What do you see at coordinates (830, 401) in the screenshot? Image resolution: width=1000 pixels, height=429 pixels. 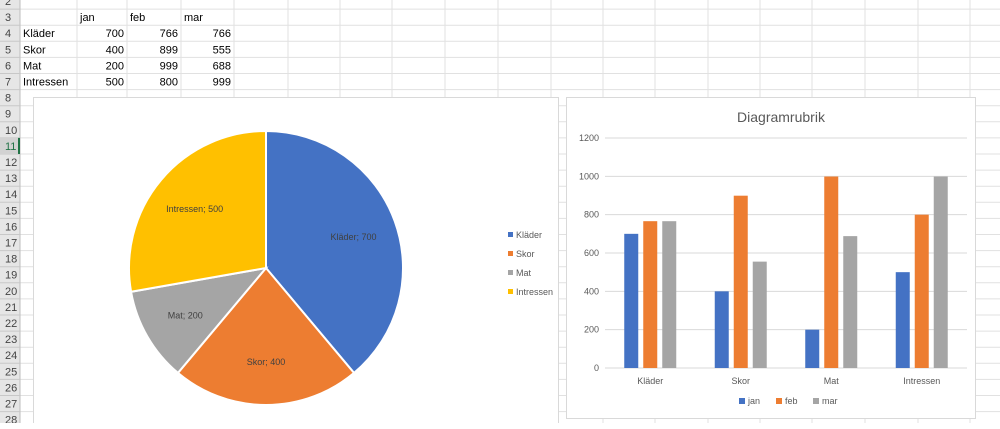 I see `legend-item-mar: mar` at bounding box center [830, 401].